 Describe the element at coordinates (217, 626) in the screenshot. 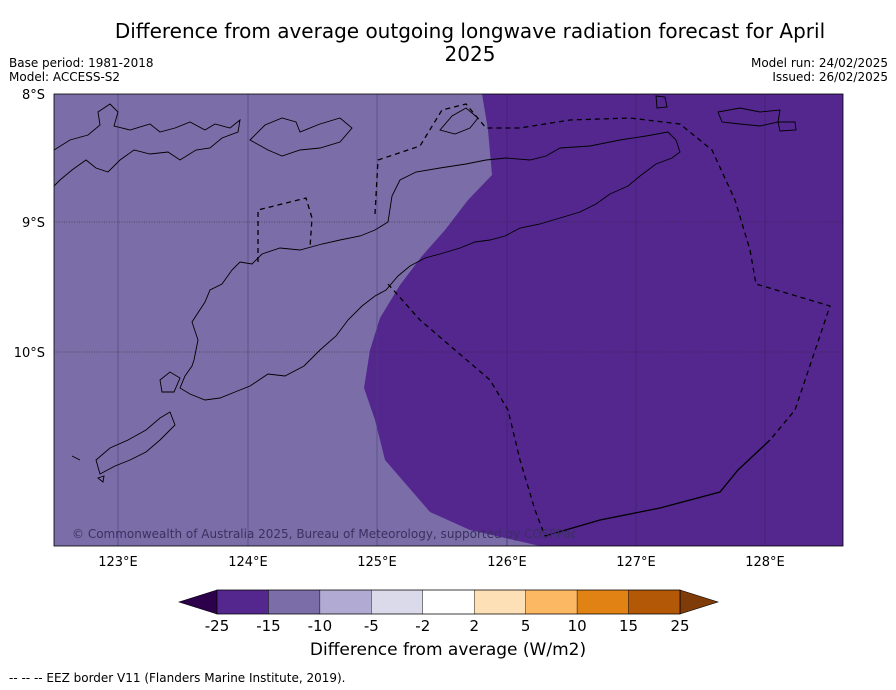

I see `colorbar-tick-label: -25` at that location.